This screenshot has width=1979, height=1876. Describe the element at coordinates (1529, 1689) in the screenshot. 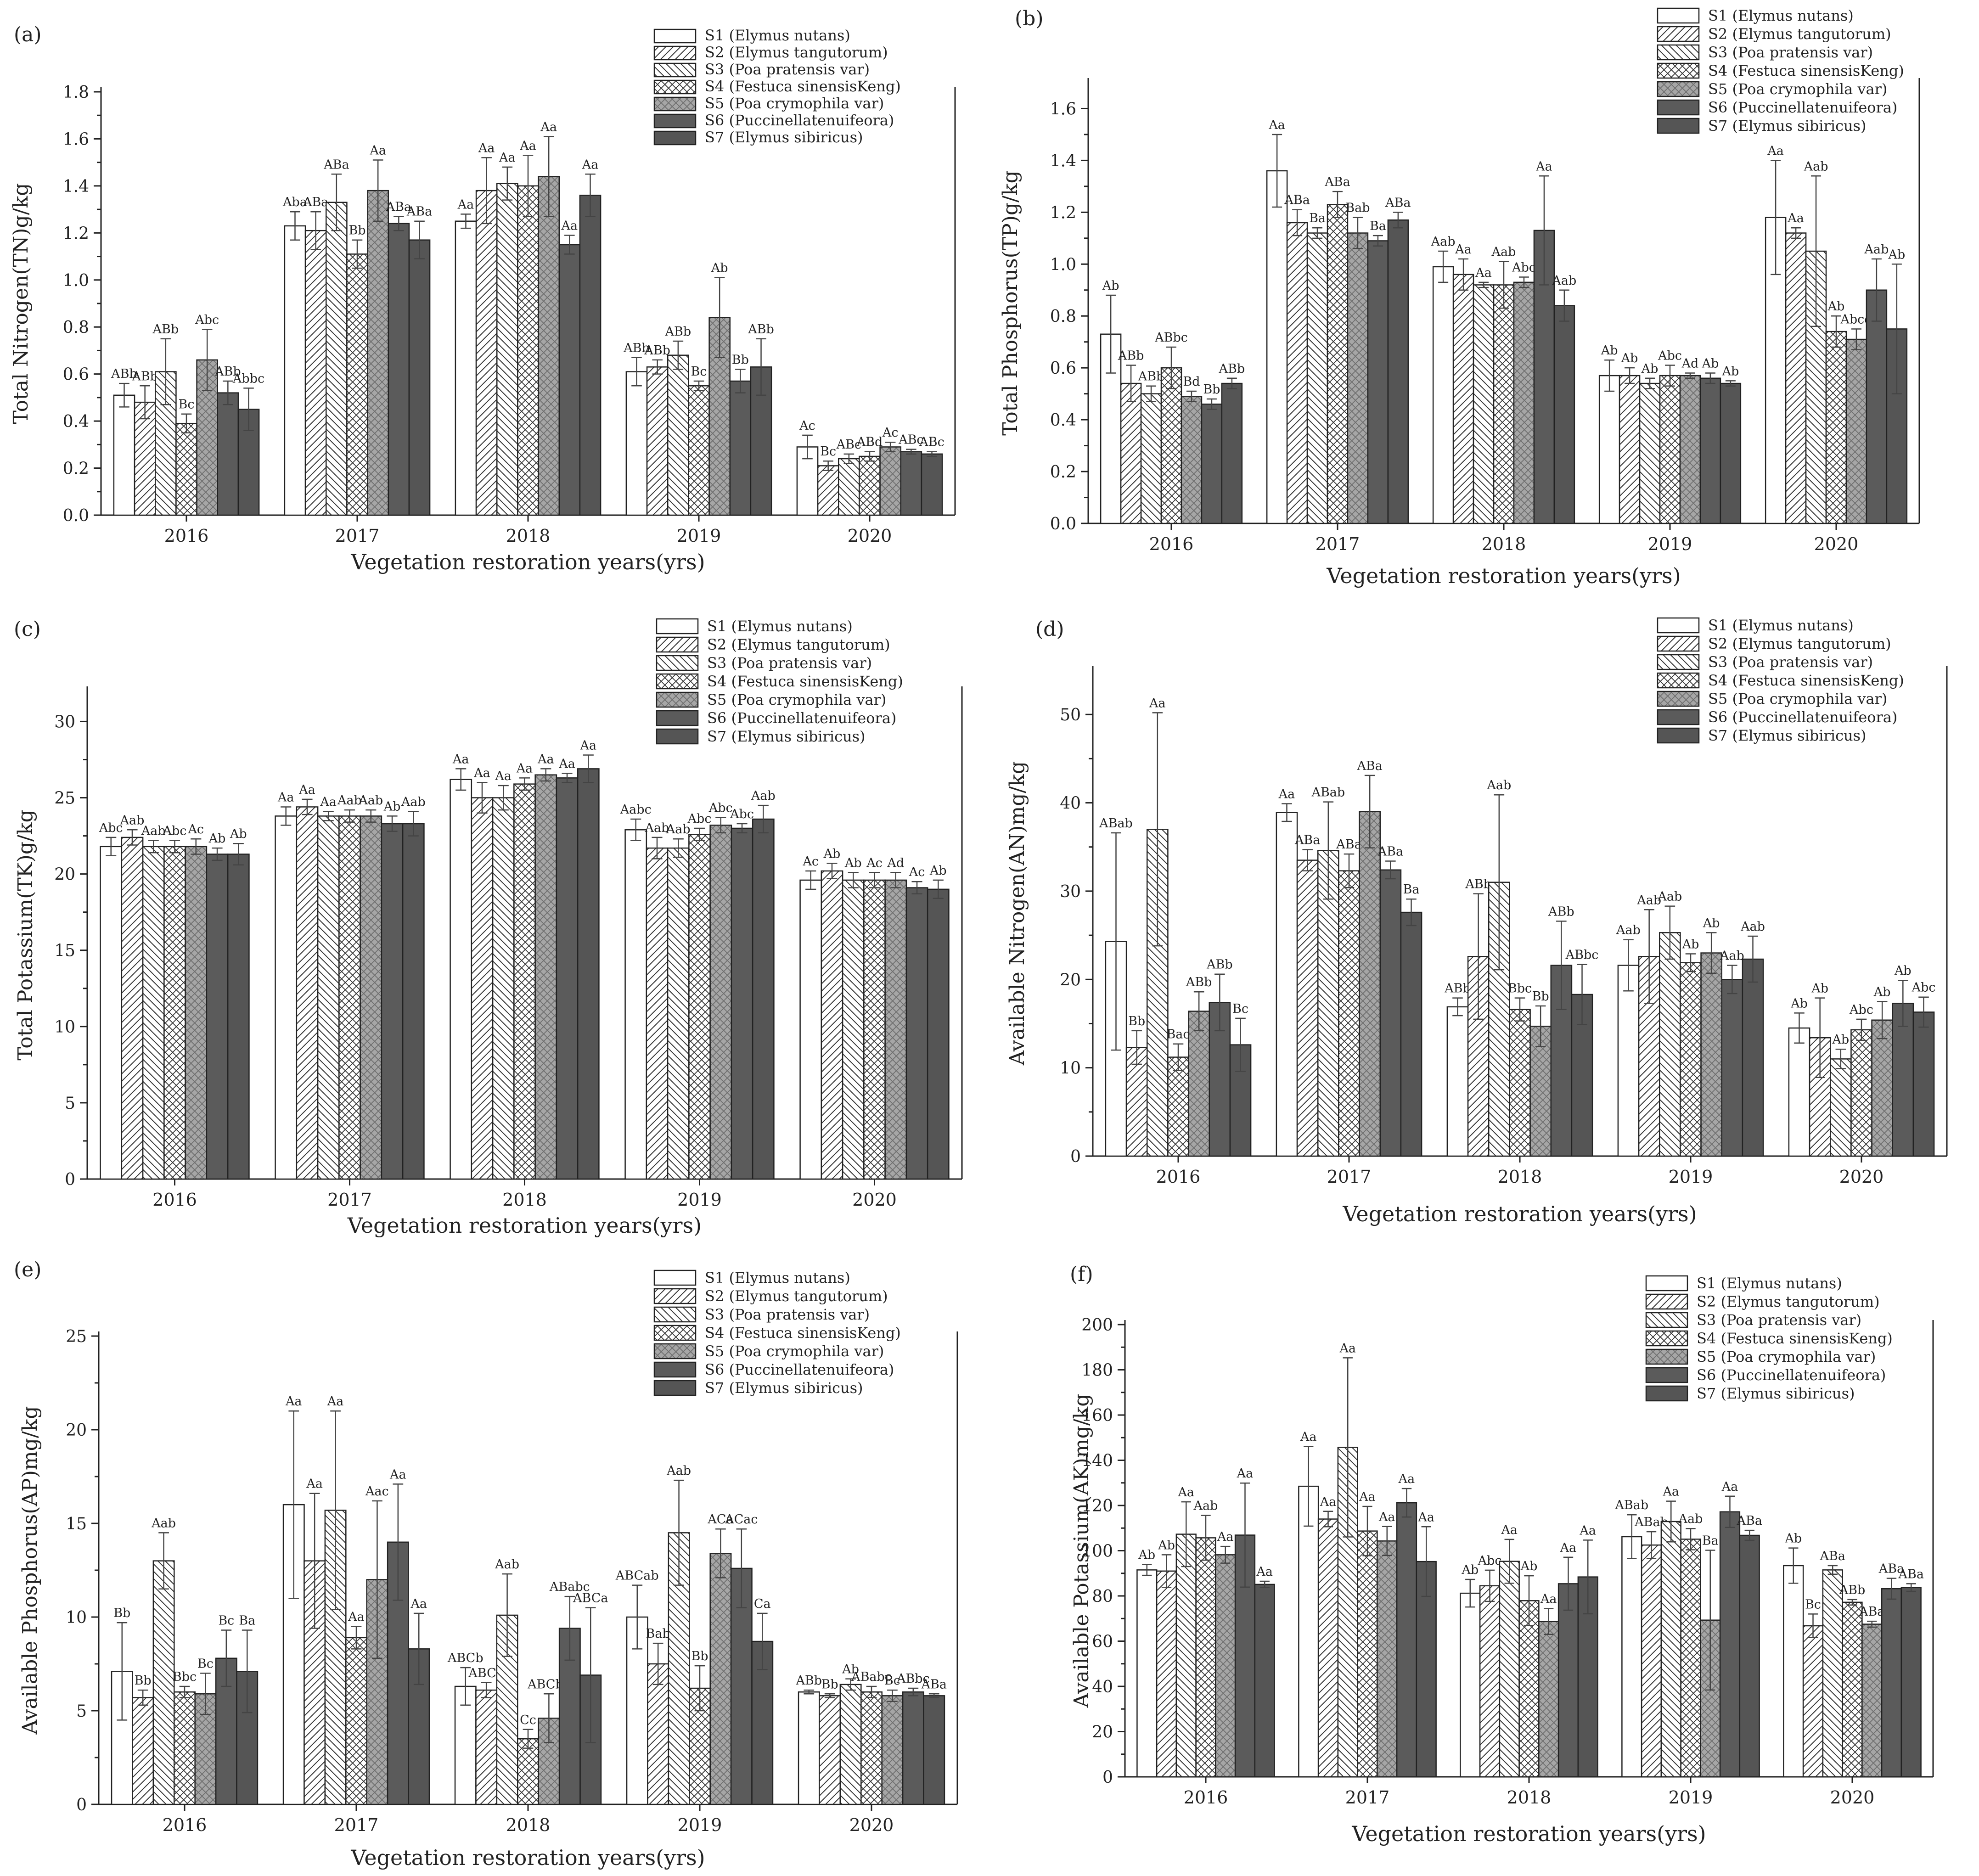

I see `bar-s4-2018` at that location.